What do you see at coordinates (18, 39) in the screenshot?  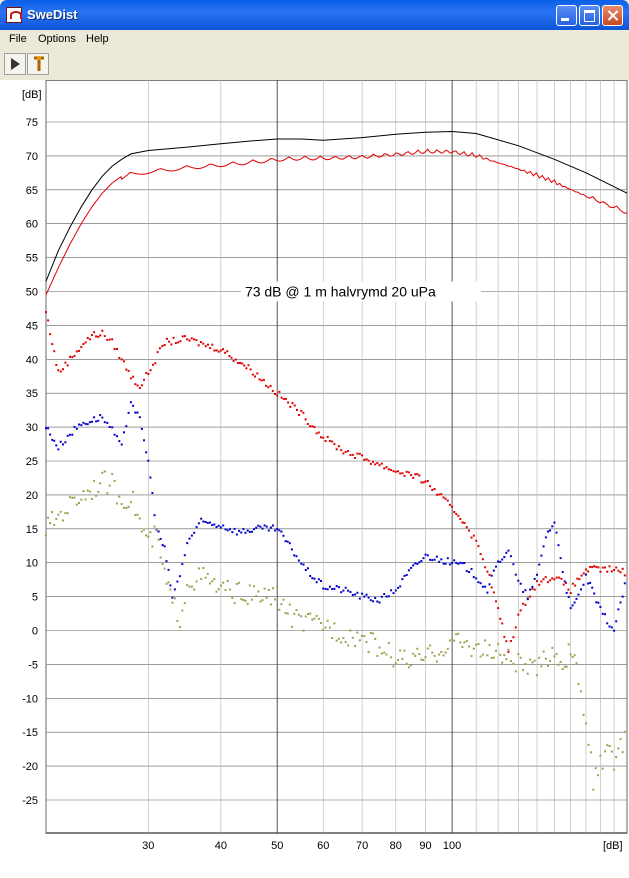 I see `menu-file: File` at bounding box center [18, 39].